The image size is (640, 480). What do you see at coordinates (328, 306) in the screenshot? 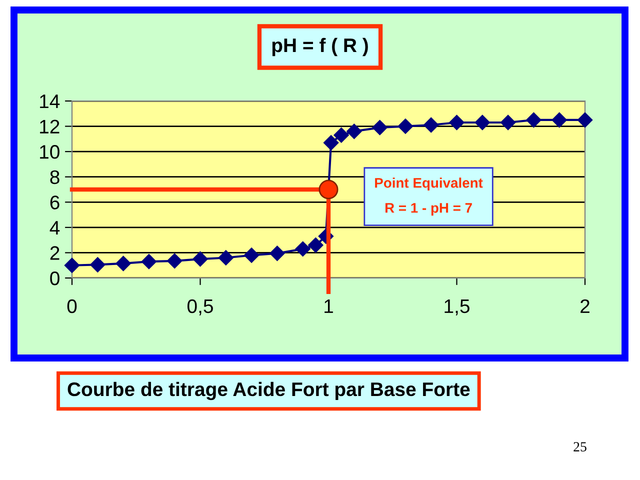
I see `x-tick-label: 1` at bounding box center [328, 306].